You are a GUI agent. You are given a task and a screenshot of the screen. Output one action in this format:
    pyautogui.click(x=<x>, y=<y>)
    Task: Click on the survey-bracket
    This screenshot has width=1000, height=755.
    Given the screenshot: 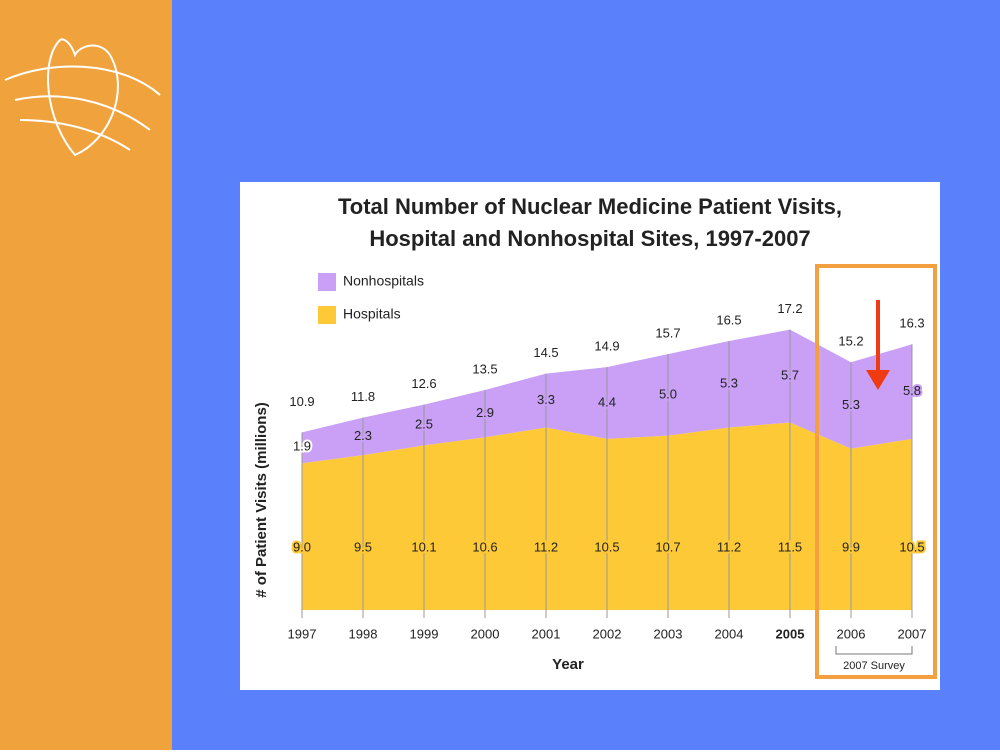 What is the action you would take?
    pyautogui.click(x=874, y=650)
    